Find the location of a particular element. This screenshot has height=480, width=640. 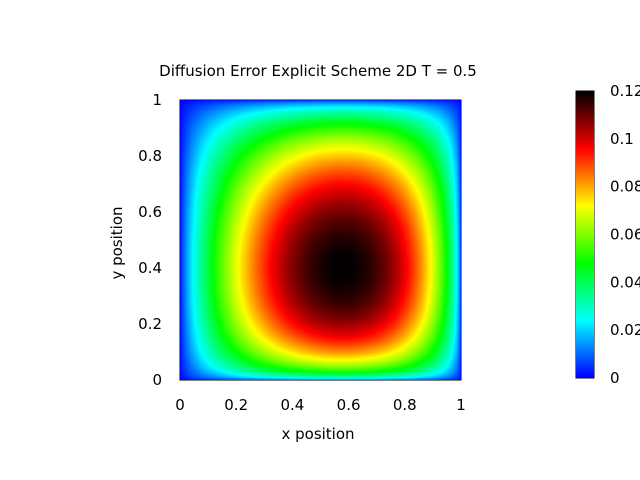

x-tick-label: 0.2 is located at coordinates (236, 405).